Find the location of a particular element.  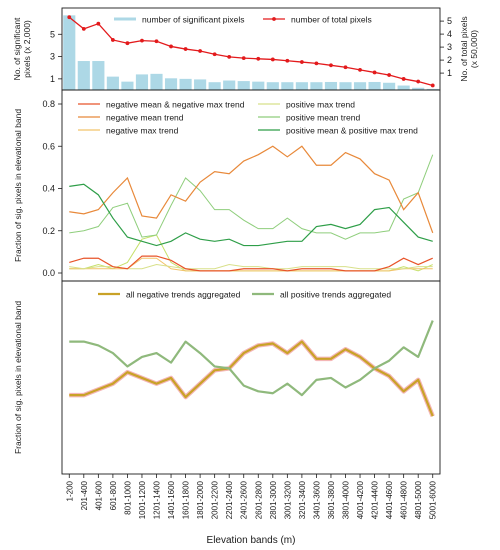

x-tick-label: 2001-2200 is located at coordinates (215, 499).